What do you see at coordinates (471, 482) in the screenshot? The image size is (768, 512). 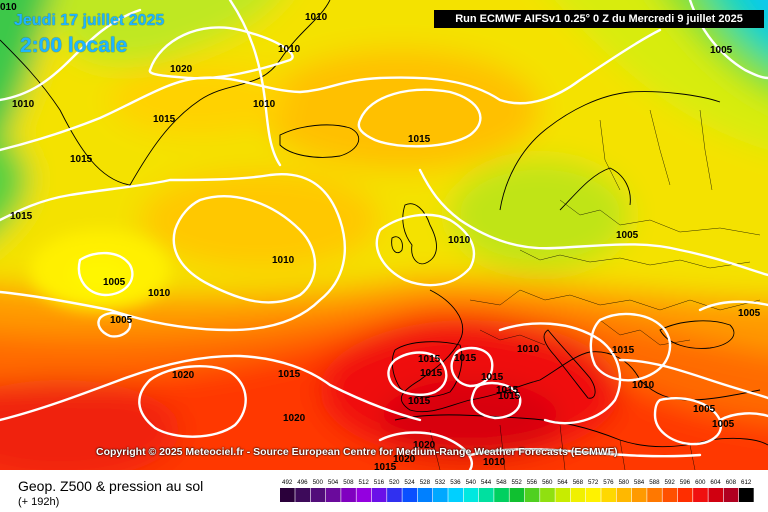 I see `legend-label: 540` at bounding box center [471, 482].